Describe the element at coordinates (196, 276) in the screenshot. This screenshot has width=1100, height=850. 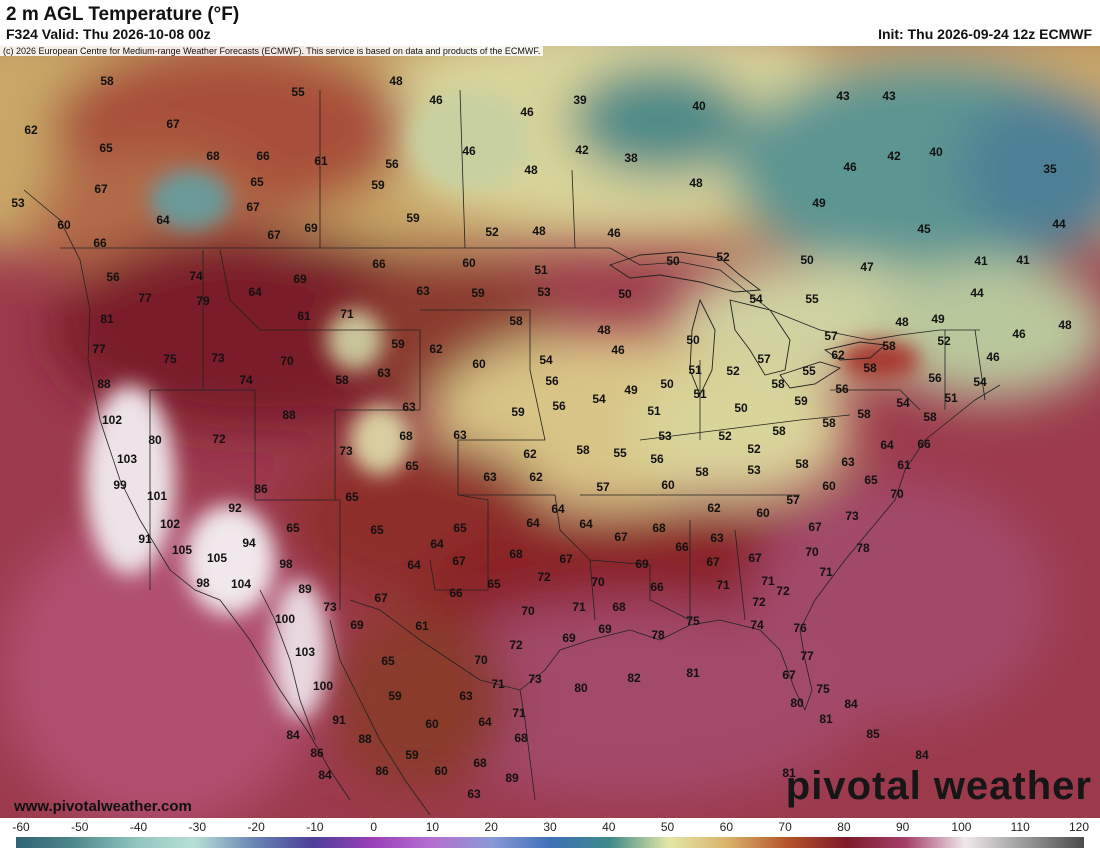
I see `temperature-label: 74` at that location.